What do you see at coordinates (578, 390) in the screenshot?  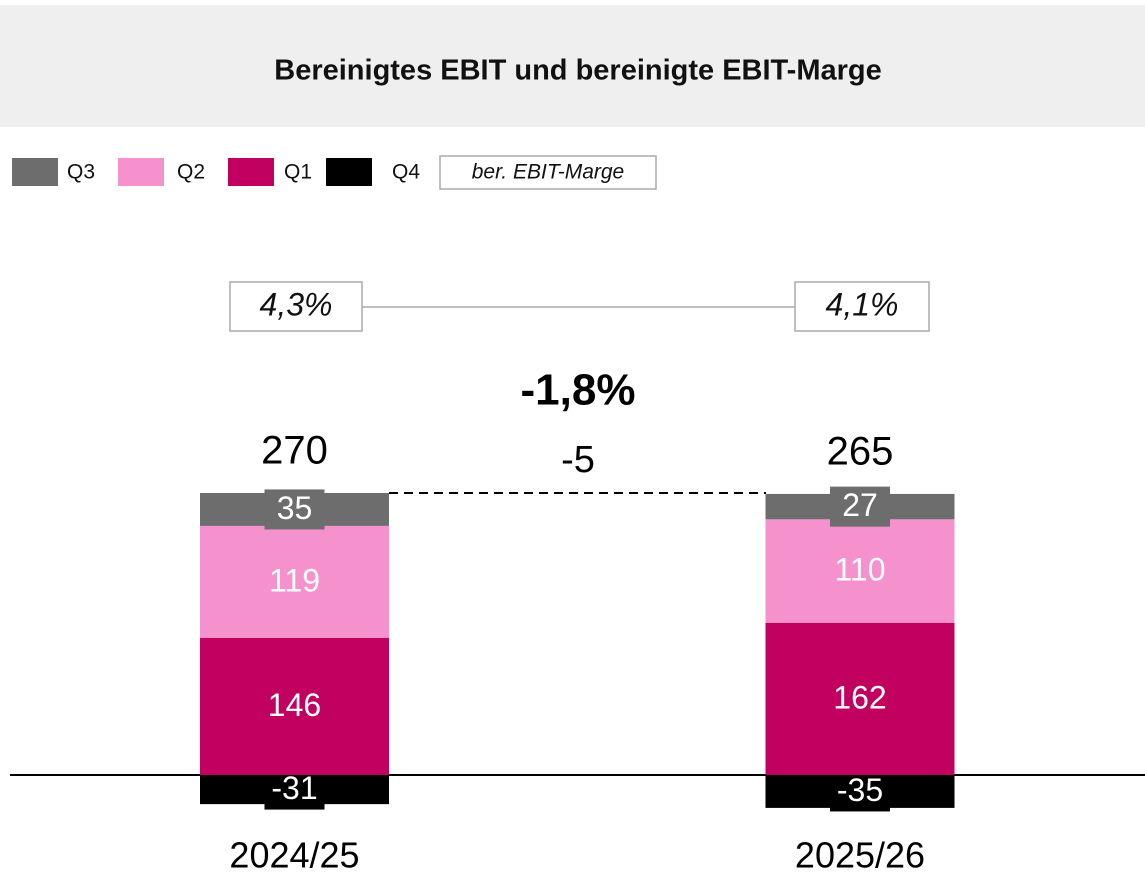 I see `change-percent: -1,8%` at bounding box center [578, 390].